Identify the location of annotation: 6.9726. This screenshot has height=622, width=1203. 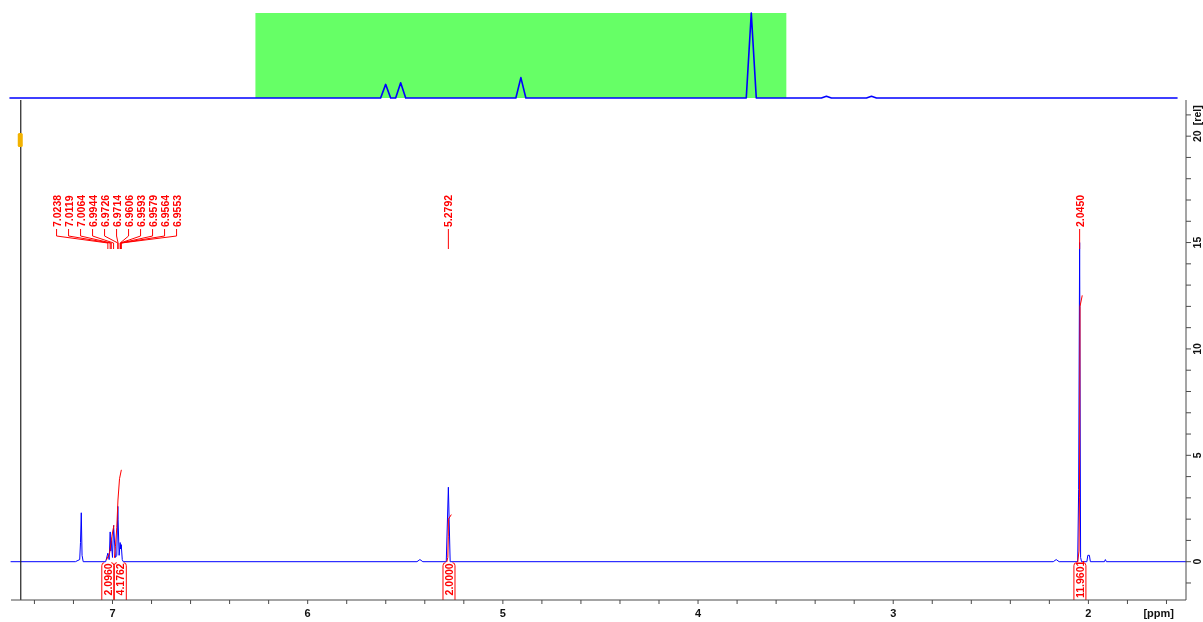
(104, 210).